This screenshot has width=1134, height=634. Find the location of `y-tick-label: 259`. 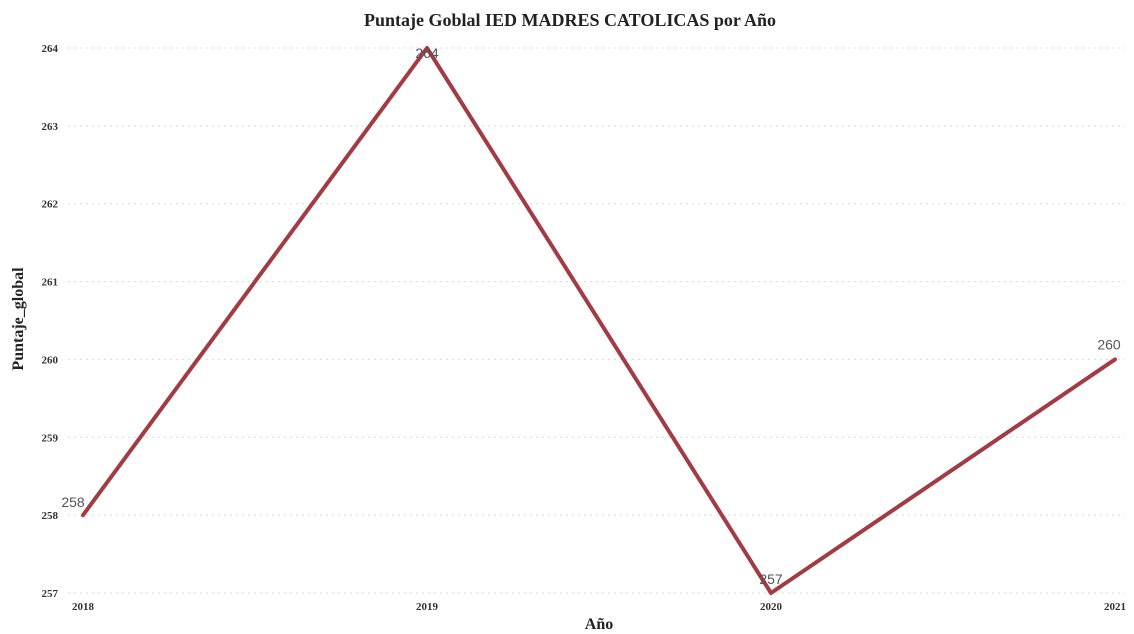

y-tick-label: 259 is located at coordinates (50, 438).